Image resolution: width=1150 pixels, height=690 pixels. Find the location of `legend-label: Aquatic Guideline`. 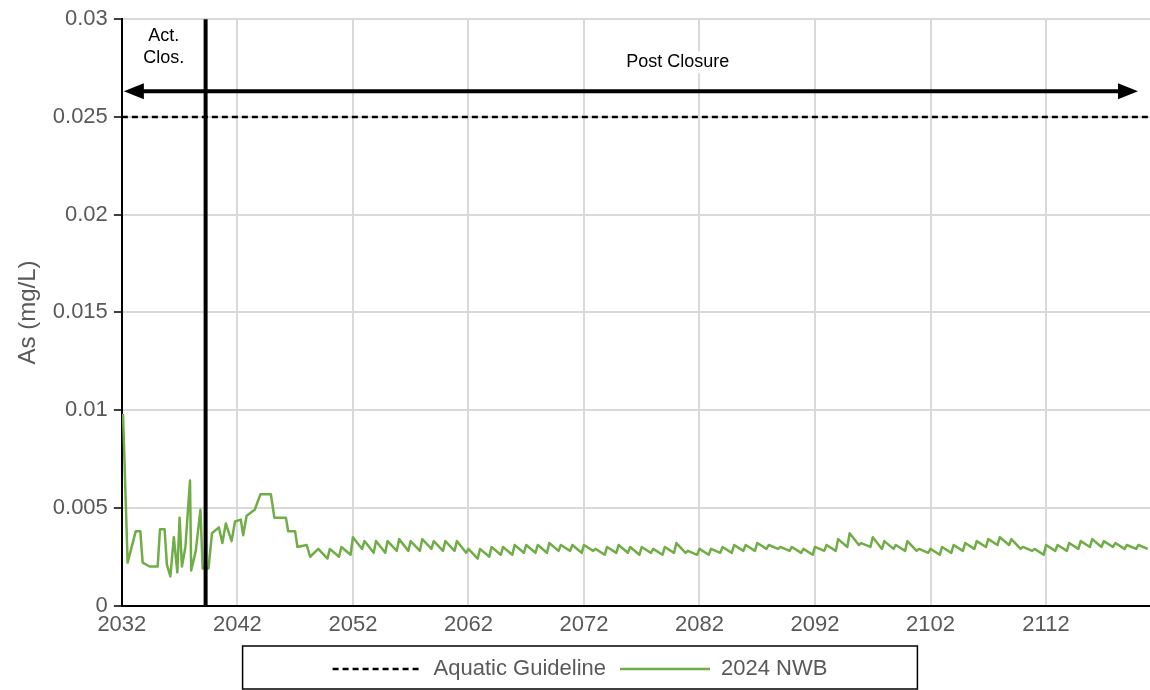

legend-label: Aquatic Guideline is located at coordinates (520, 668).